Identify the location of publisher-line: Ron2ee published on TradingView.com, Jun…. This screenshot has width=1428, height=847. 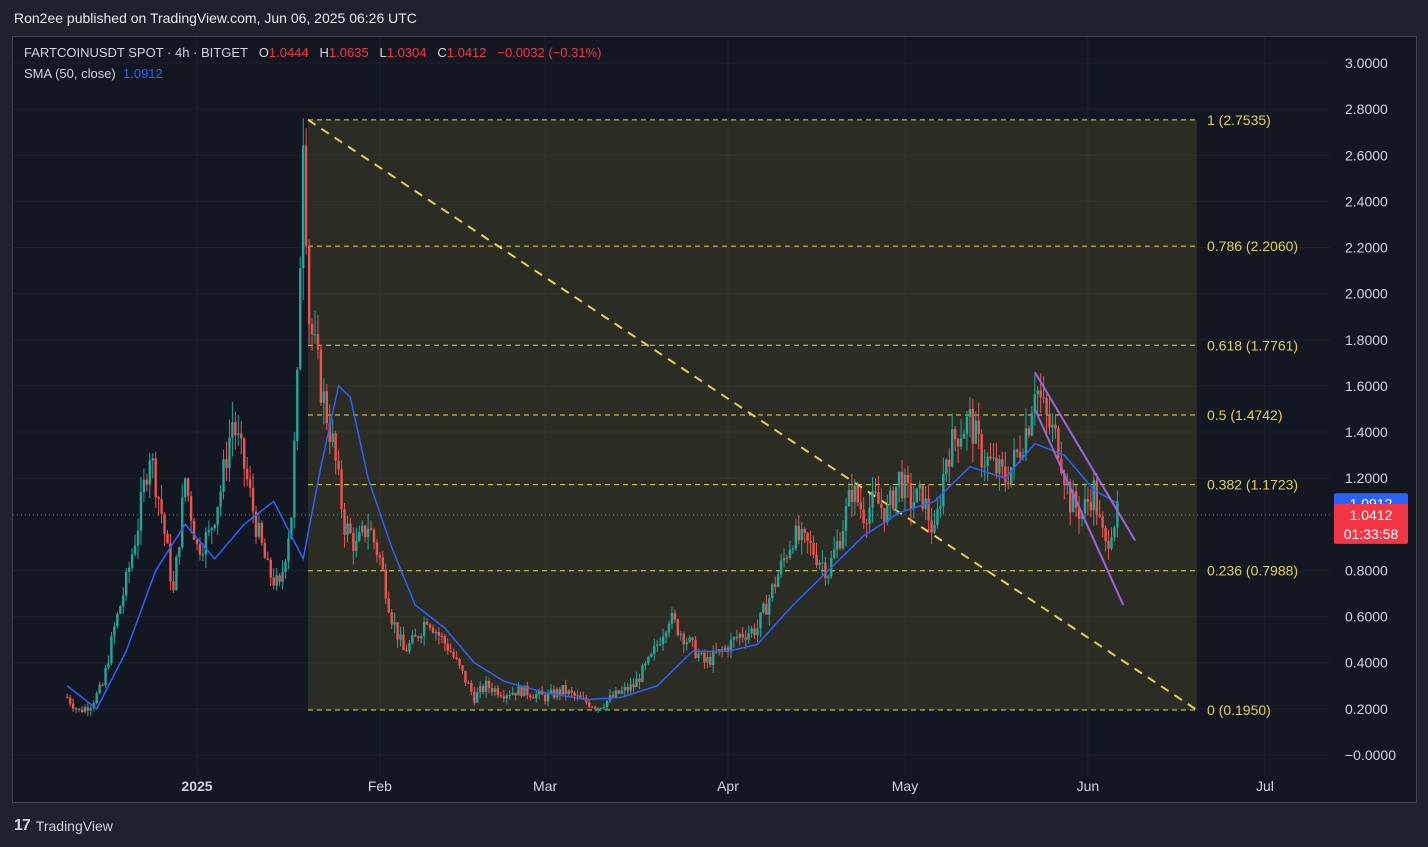
(215, 18).